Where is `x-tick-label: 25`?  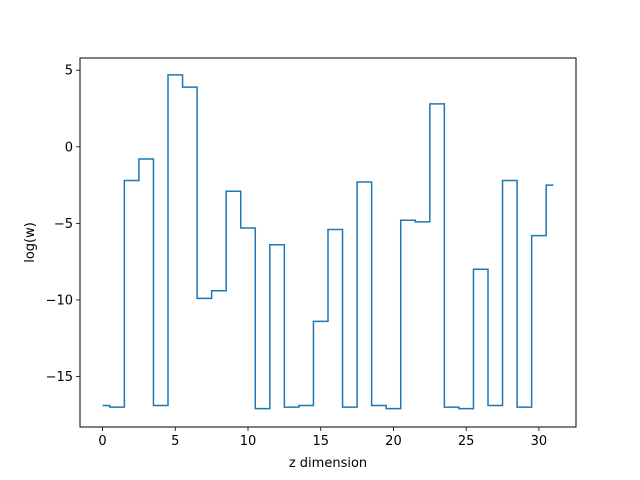 x-tick-label: 25 is located at coordinates (466, 441).